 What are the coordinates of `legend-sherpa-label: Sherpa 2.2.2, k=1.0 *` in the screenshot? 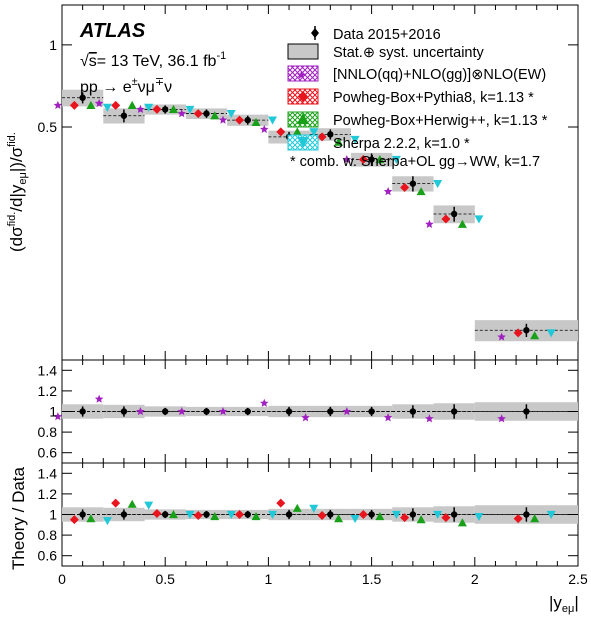 It's located at (401, 144).